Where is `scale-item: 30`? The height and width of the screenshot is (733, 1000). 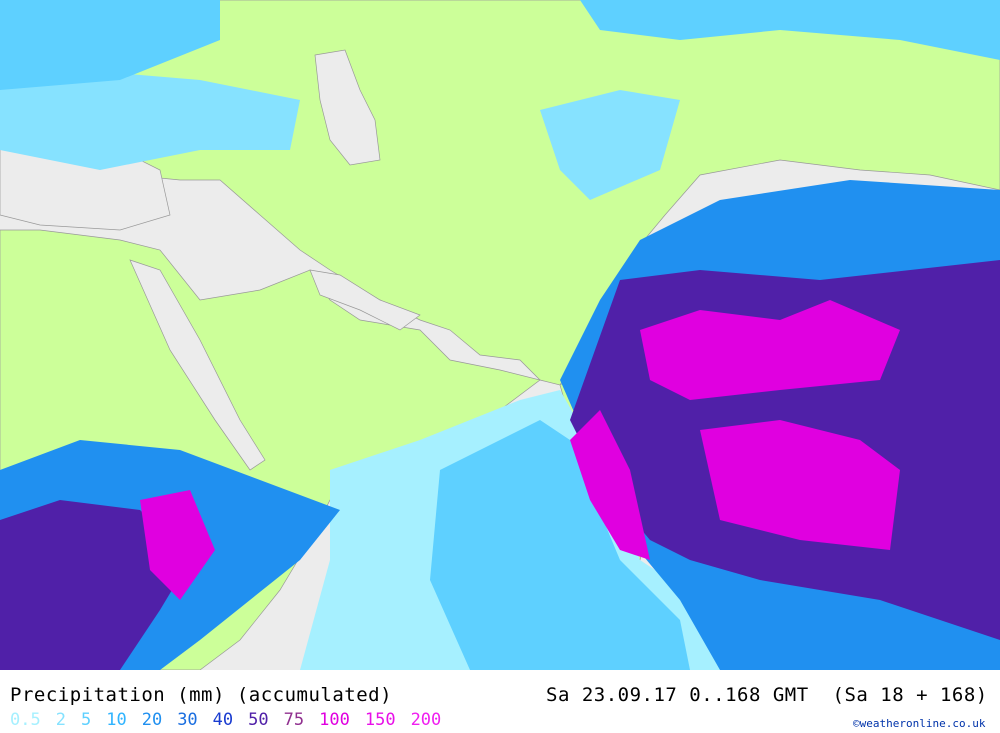 scale-item: 30 is located at coordinates (187, 720).